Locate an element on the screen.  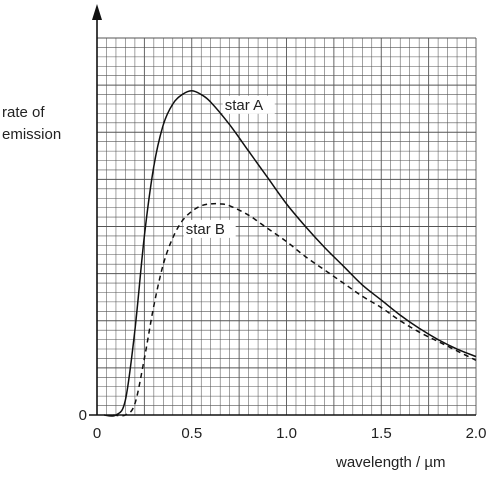
x-tick-label: 1.5 is located at coordinates (381, 433).